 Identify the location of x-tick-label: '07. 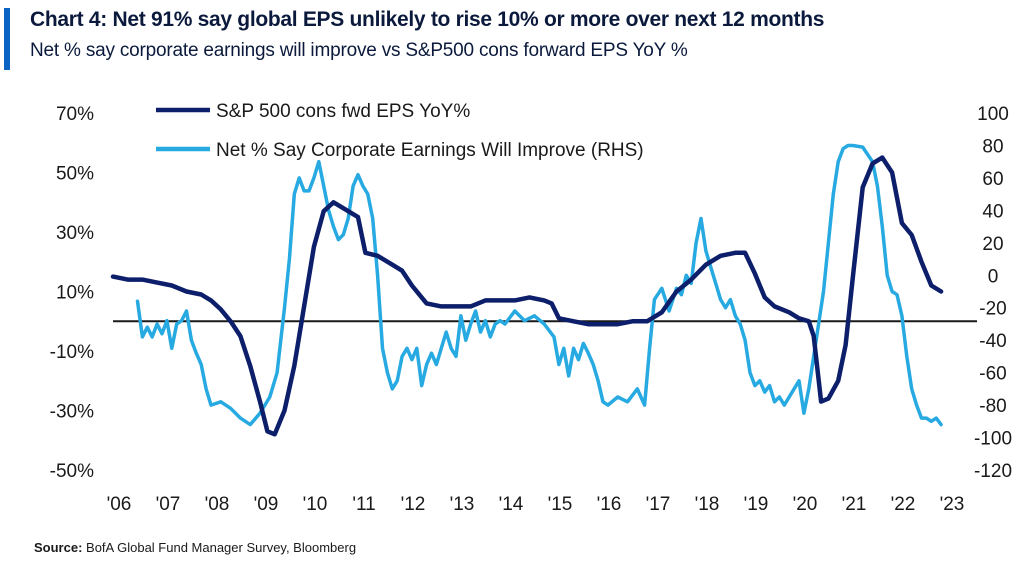
(168, 504).